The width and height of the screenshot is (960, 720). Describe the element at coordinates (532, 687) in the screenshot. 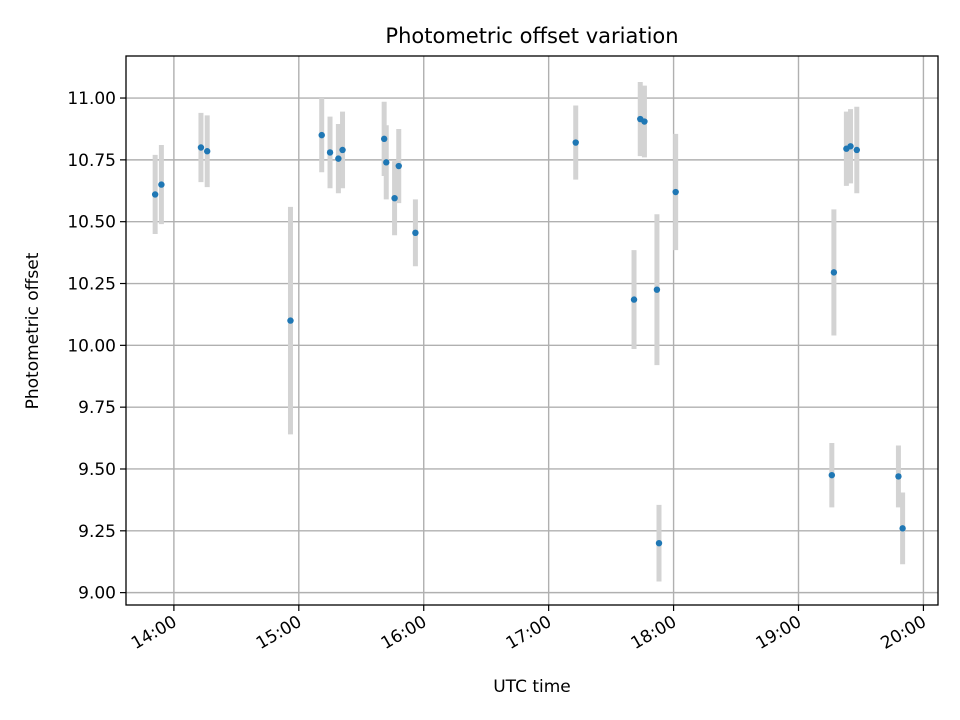

I see `x-axis-label: UTC time` at that location.